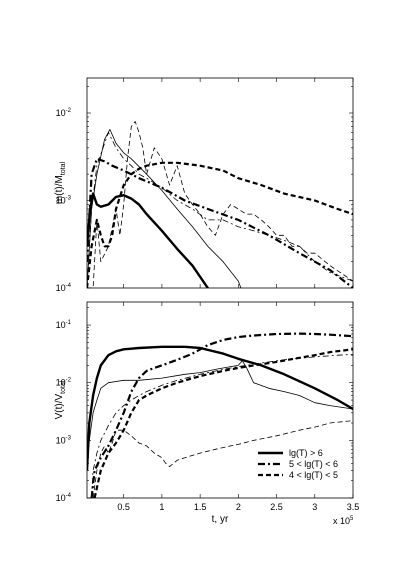  What do you see at coordinates (276, 507) in the screenshot?
I see `x-tick-label: 2.5` at bounding box center [276, 507].